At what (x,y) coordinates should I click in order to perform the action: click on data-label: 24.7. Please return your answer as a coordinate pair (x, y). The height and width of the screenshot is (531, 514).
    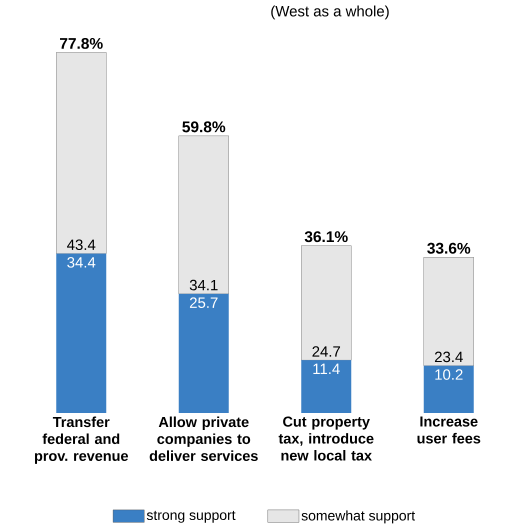
    Looking at the image, I should click on (326, 351).